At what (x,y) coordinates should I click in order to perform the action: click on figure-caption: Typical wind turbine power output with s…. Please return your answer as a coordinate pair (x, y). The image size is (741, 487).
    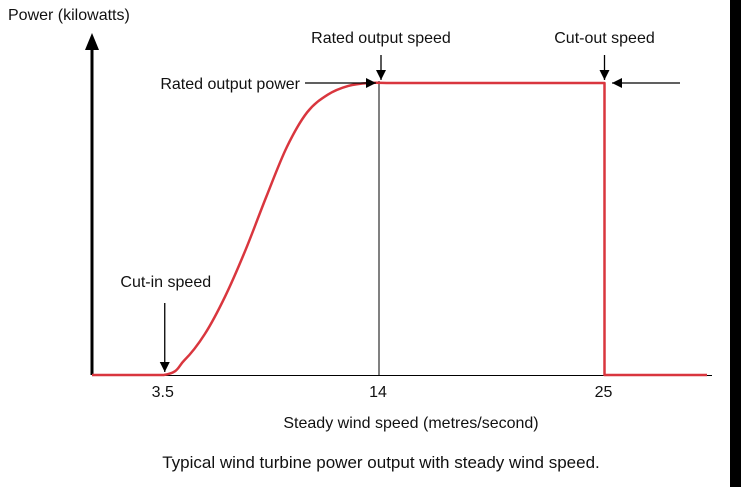
    Looking at the image, I should click on (381, 462).